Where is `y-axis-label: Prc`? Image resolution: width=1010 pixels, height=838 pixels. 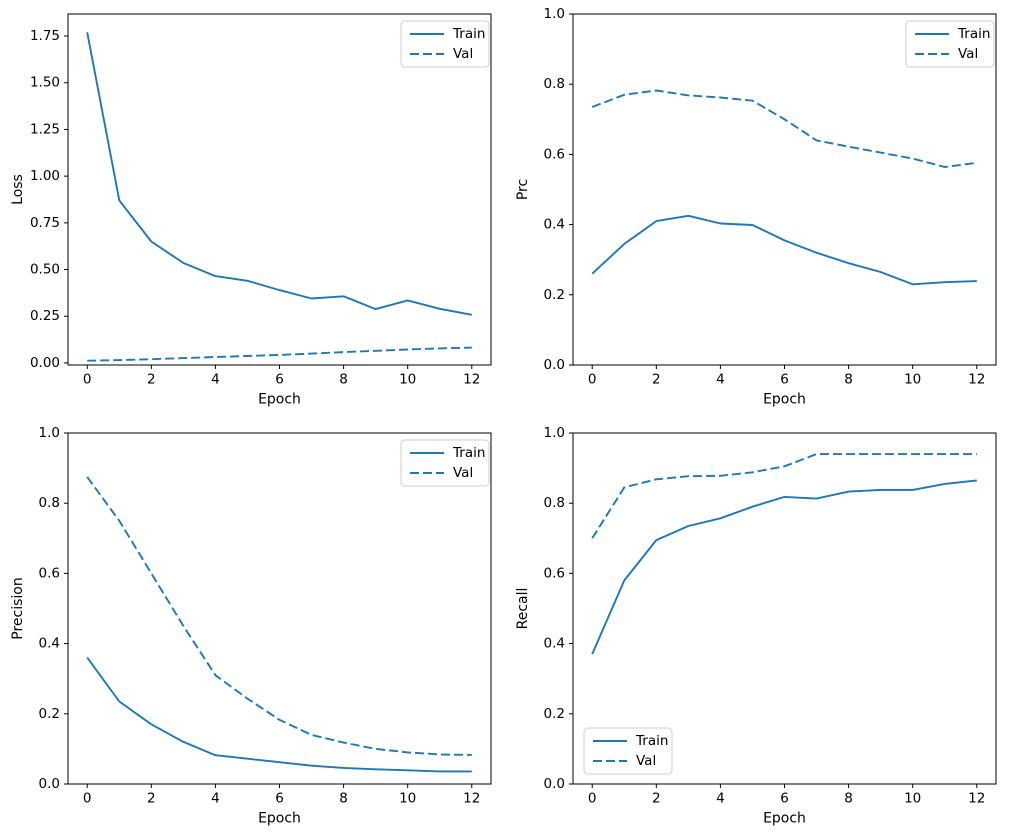
y-axis-label: Prc is located at coordinates (523, 189).